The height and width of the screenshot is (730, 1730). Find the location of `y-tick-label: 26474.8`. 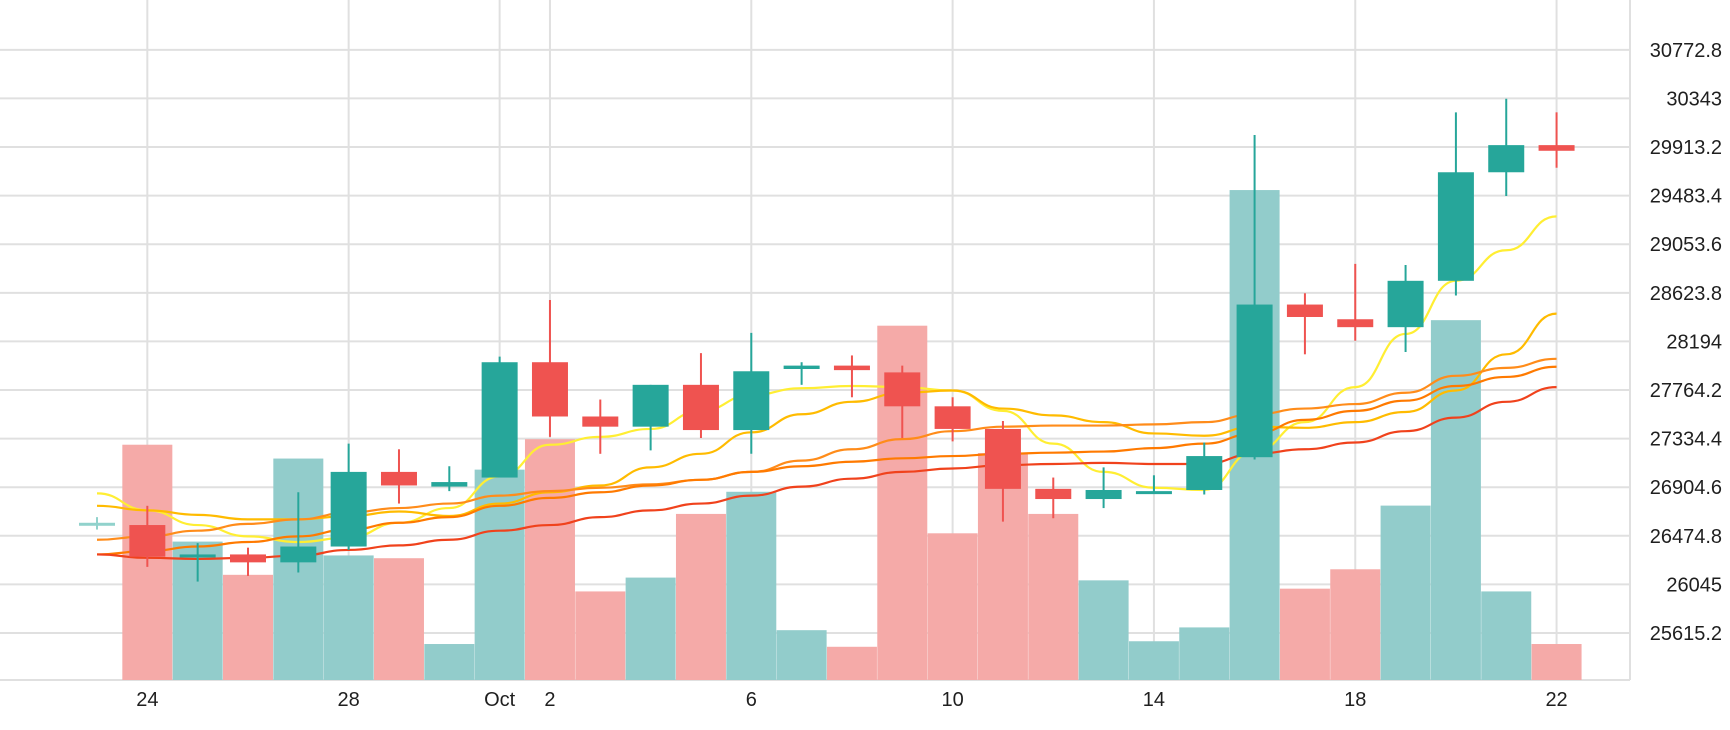

y-tick-label: 26474.8 is located at coordinates (1686, 537).